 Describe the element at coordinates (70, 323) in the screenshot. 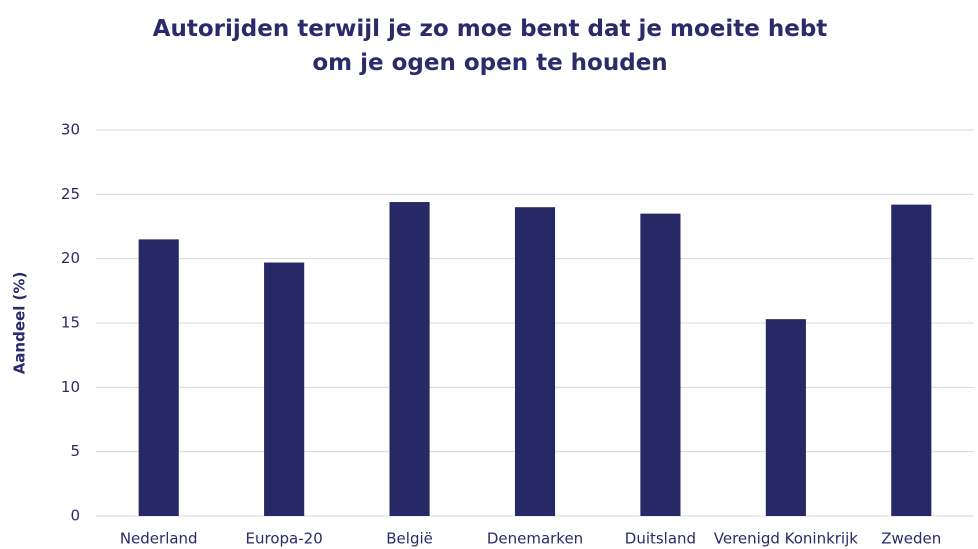

I see `y-tick-label: 15` at that location.